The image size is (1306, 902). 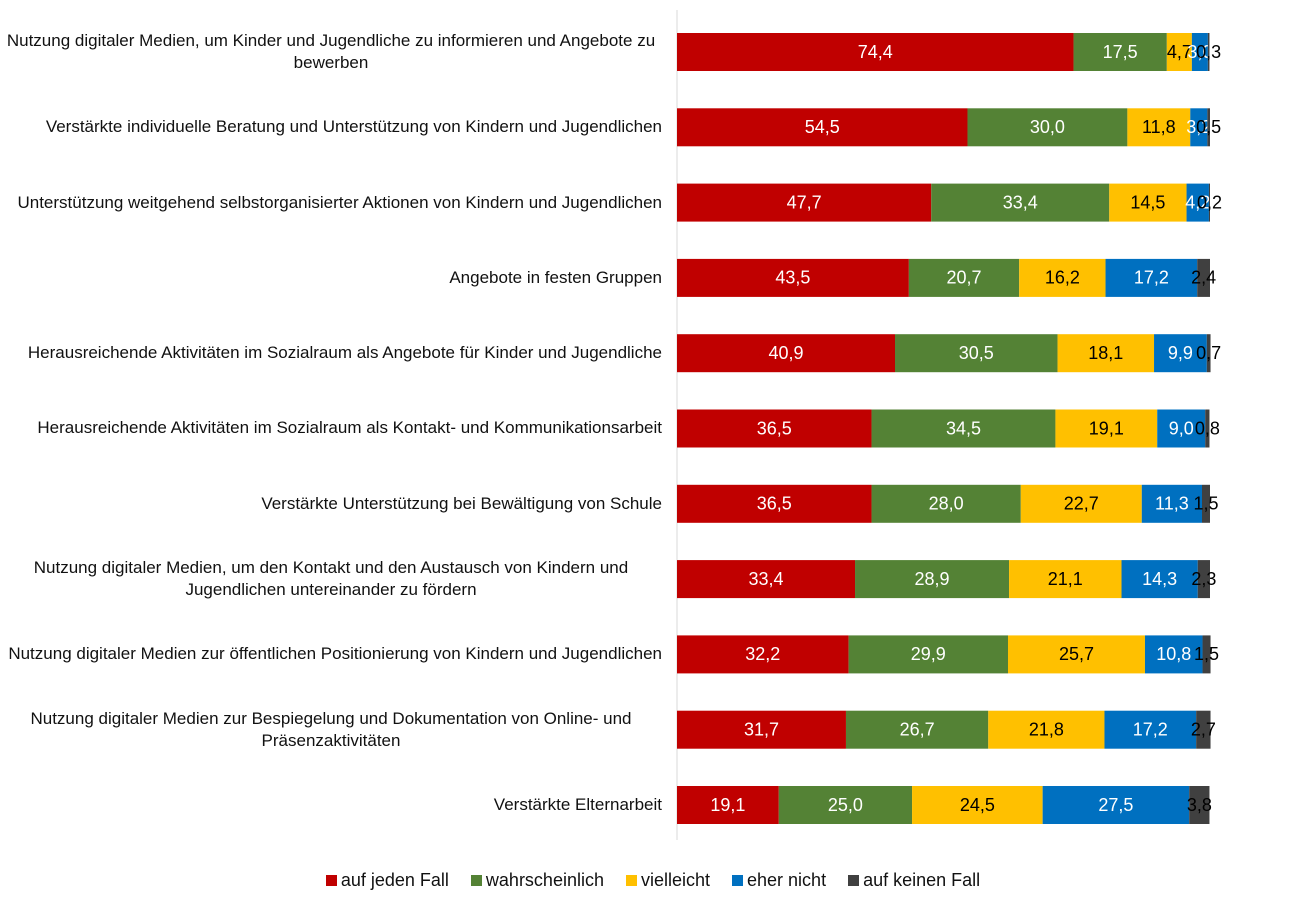 What do you see at coordinates (804, 202) in the screenshot?
I see `value-label: 47,7` at bounding box center [804, 202].